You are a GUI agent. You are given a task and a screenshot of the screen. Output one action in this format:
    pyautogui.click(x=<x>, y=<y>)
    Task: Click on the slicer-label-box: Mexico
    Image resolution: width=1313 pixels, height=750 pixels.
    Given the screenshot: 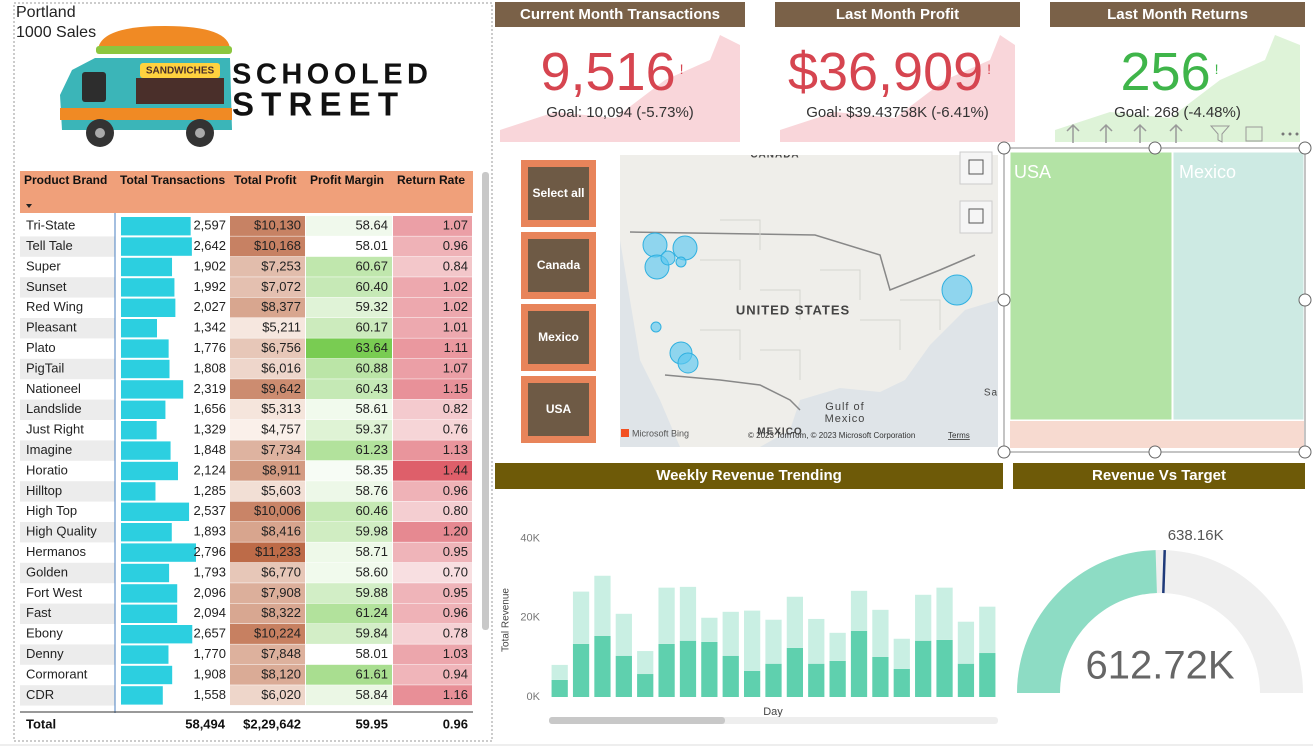 What is the action you would take?
    pyautogui.click(x=558, y=337)
    